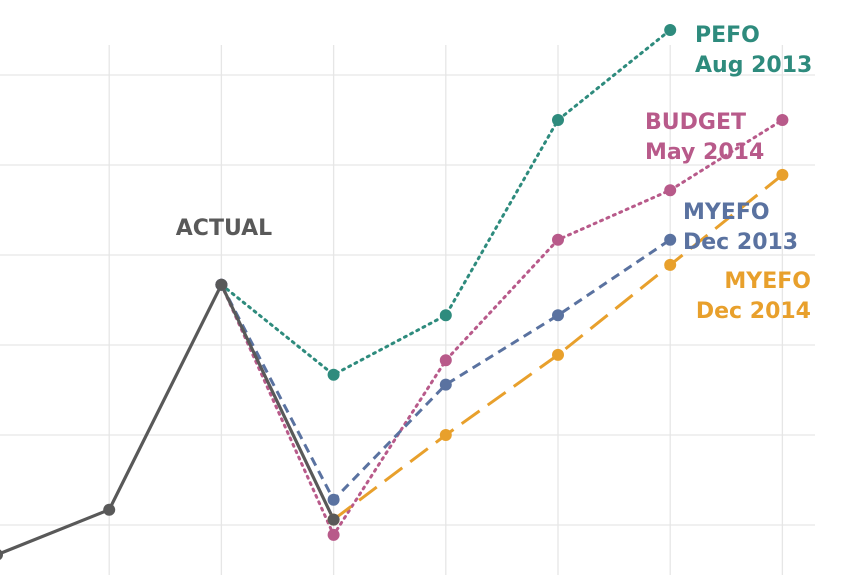 The height and width of the screenshot is (575, 862). Describe the element at coordinates (753, 65) in the screenshot. I see `series-label-line: Aug 2013` at that location.